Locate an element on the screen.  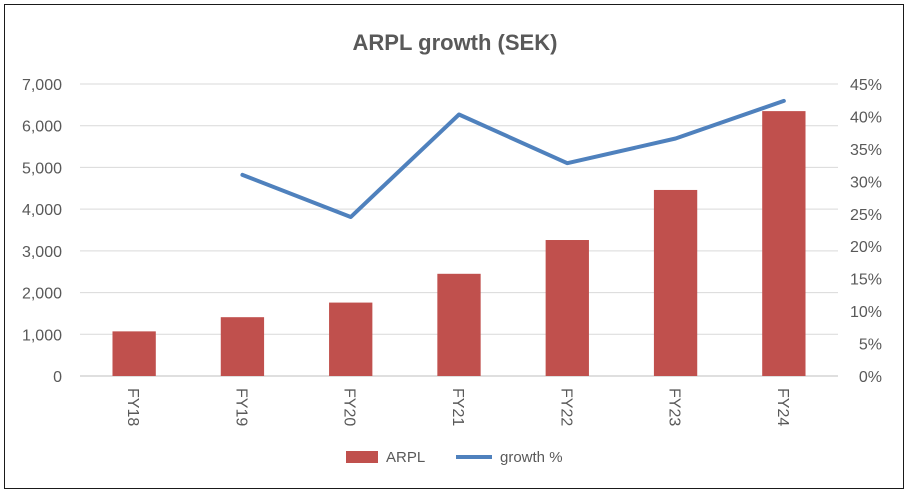
chart-title: ARPL growth (SEK) is located at coordinates (455, 42).